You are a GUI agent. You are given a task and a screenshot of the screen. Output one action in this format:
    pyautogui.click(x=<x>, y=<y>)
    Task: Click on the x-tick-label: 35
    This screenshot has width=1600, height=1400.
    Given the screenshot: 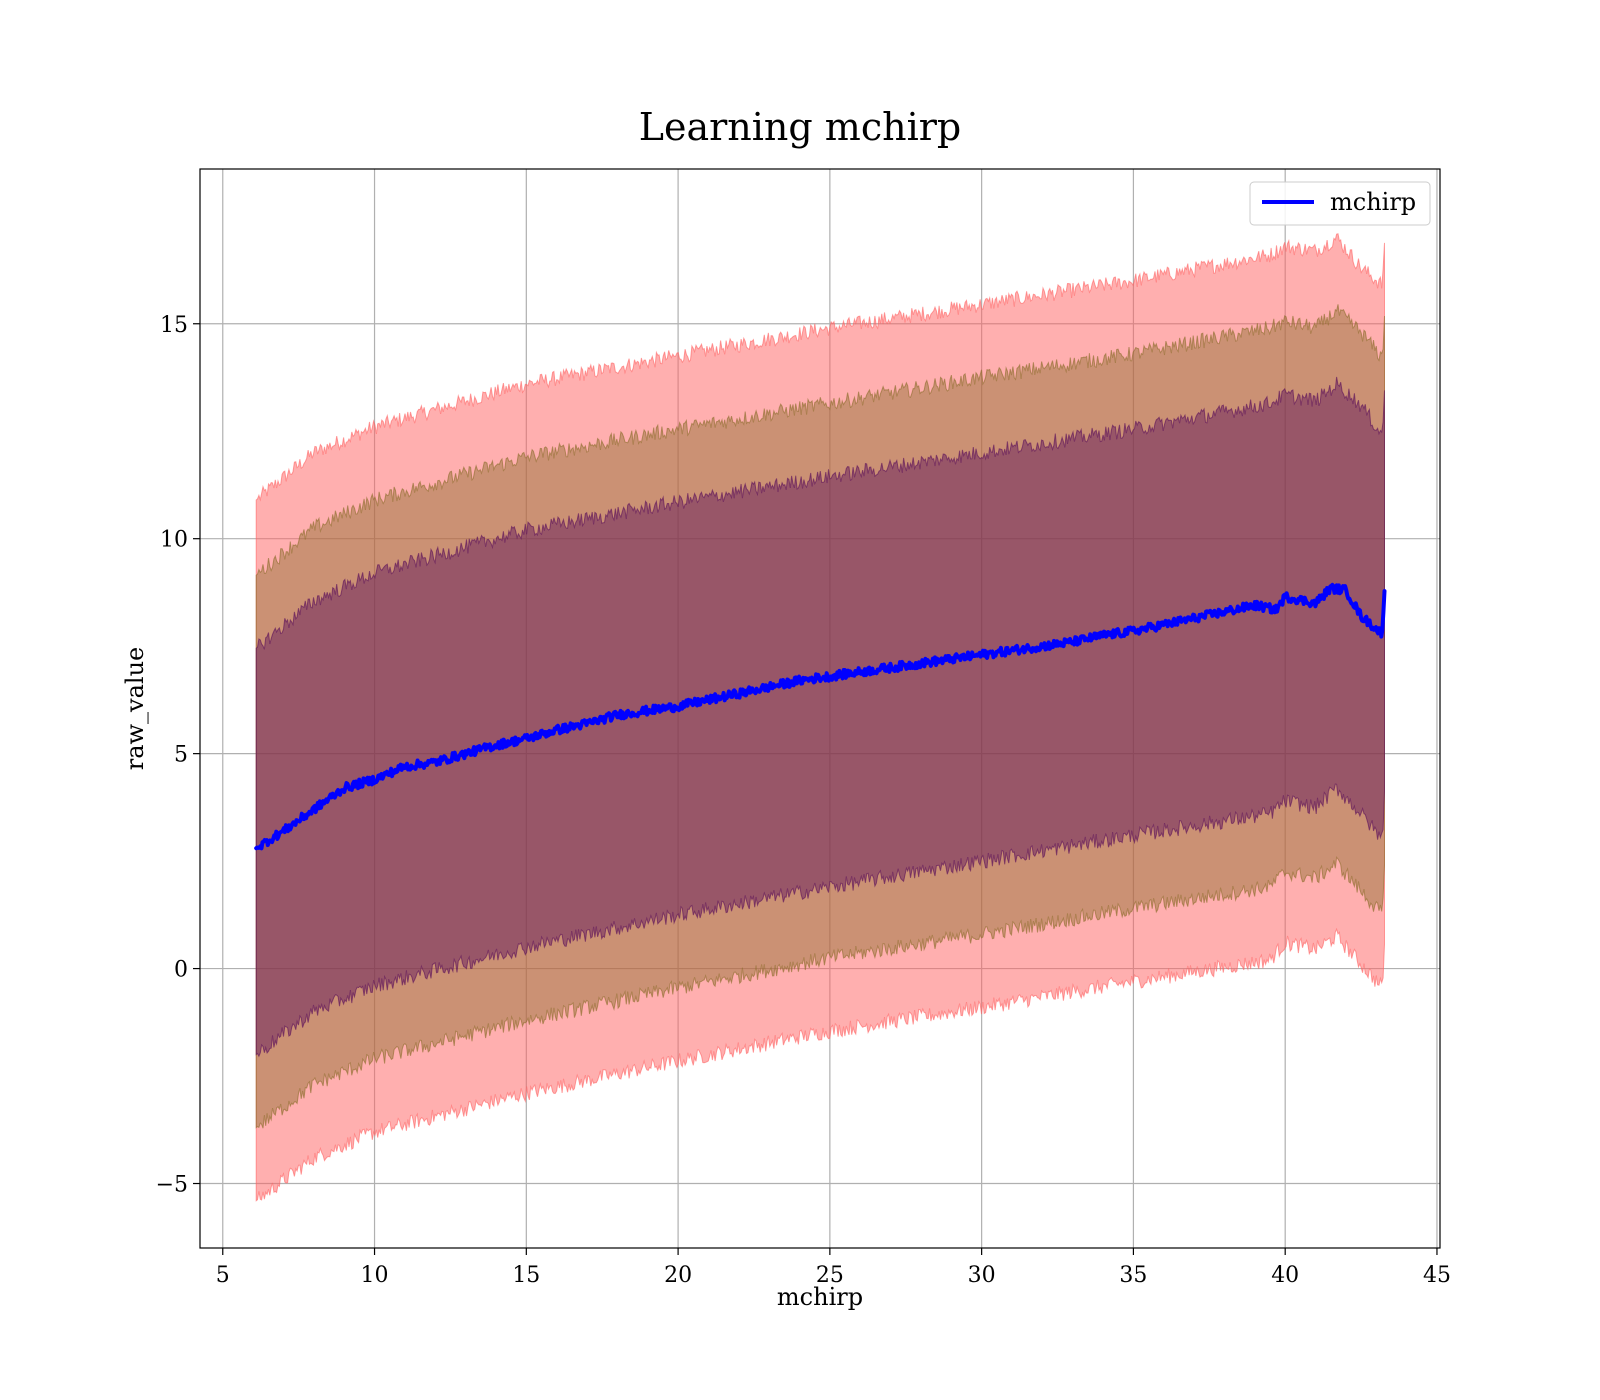 What is the action you would take?
    pyautogui.click(x=1133, y=1275)
    